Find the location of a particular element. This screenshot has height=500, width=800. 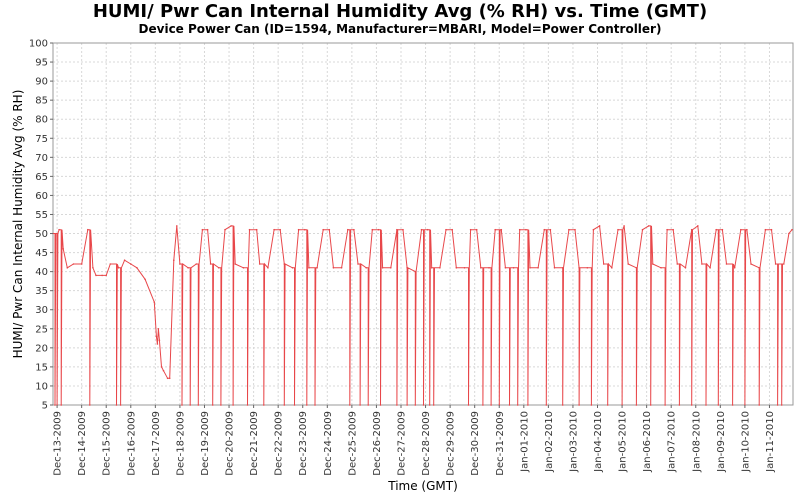

x-tick-label: Dec-29-2009 is located at coordinates (451, 443).